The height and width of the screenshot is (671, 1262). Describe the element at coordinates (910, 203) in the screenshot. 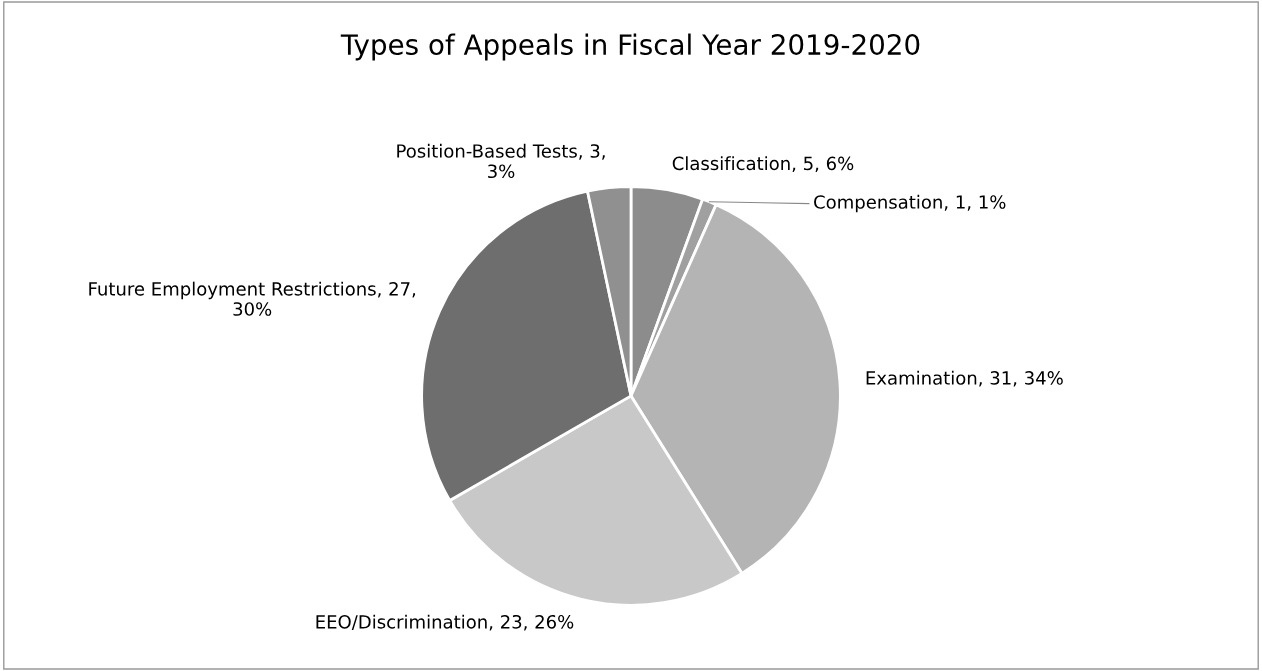

I see `slice-label: Compensation, 1, 1%` at that location.